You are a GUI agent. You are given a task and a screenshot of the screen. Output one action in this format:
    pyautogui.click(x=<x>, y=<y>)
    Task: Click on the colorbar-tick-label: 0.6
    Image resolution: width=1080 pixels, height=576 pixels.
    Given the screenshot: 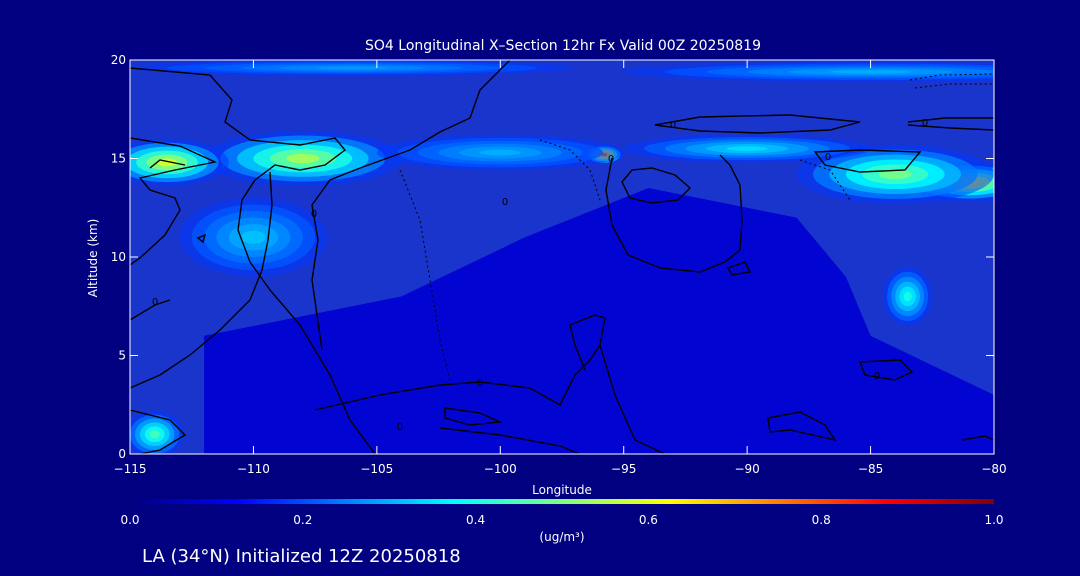 What is the action you would take?
    pyautogui.click(x=648, y=520)
    